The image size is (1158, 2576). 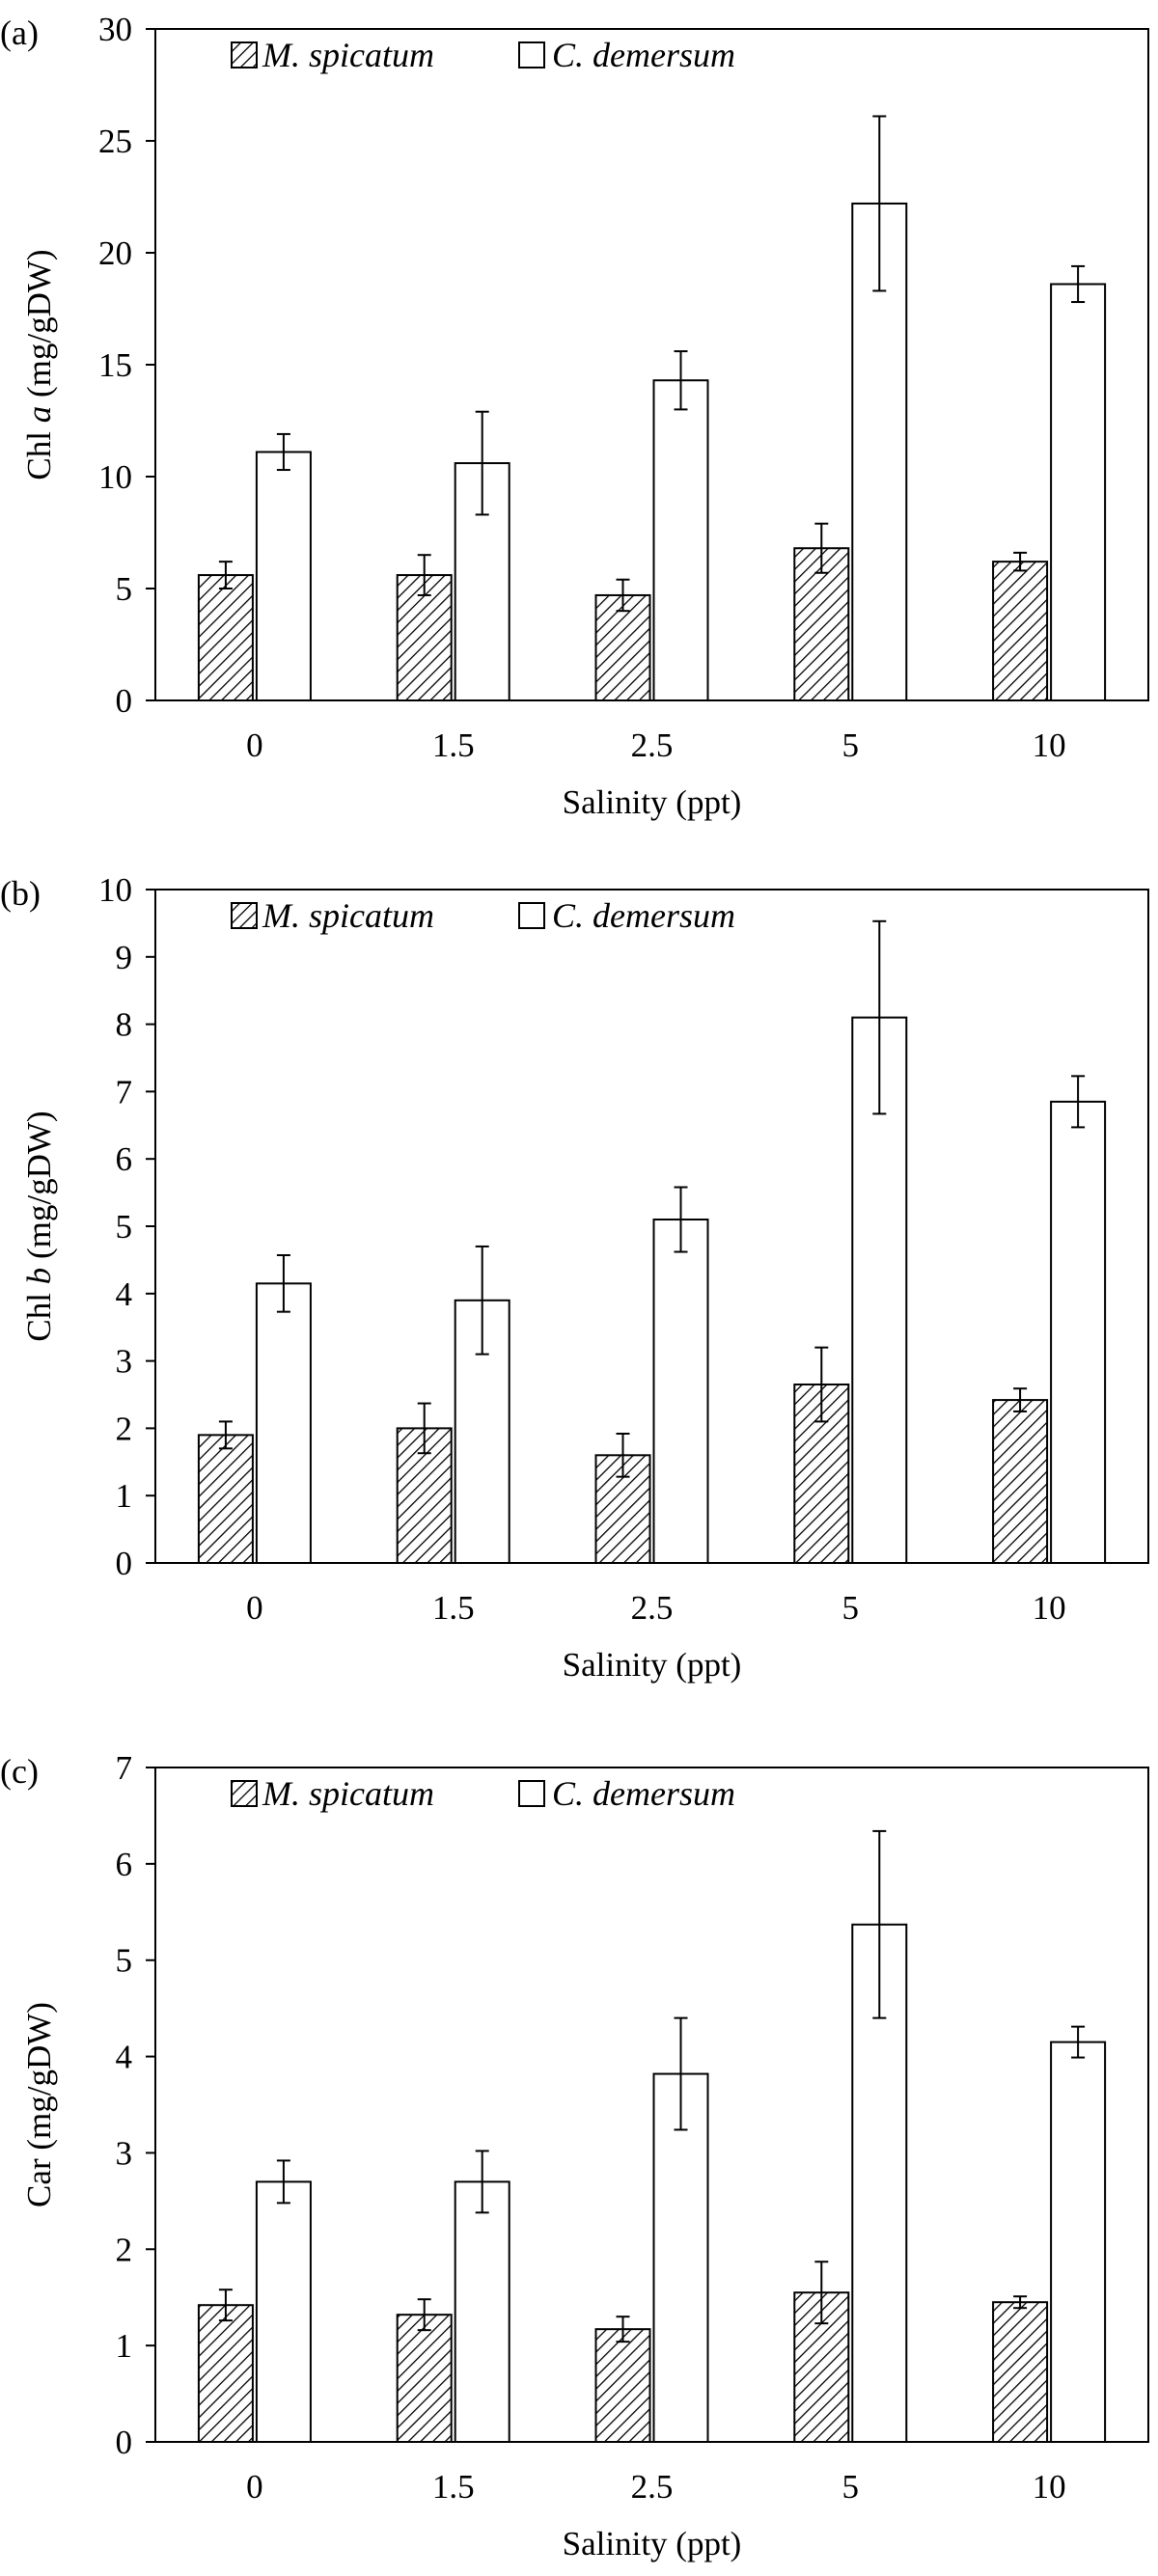 What do you see at coordinates (124, 958) in the screenshot?
I see `y-tick-label: 9` at bounding box center [124, 958].